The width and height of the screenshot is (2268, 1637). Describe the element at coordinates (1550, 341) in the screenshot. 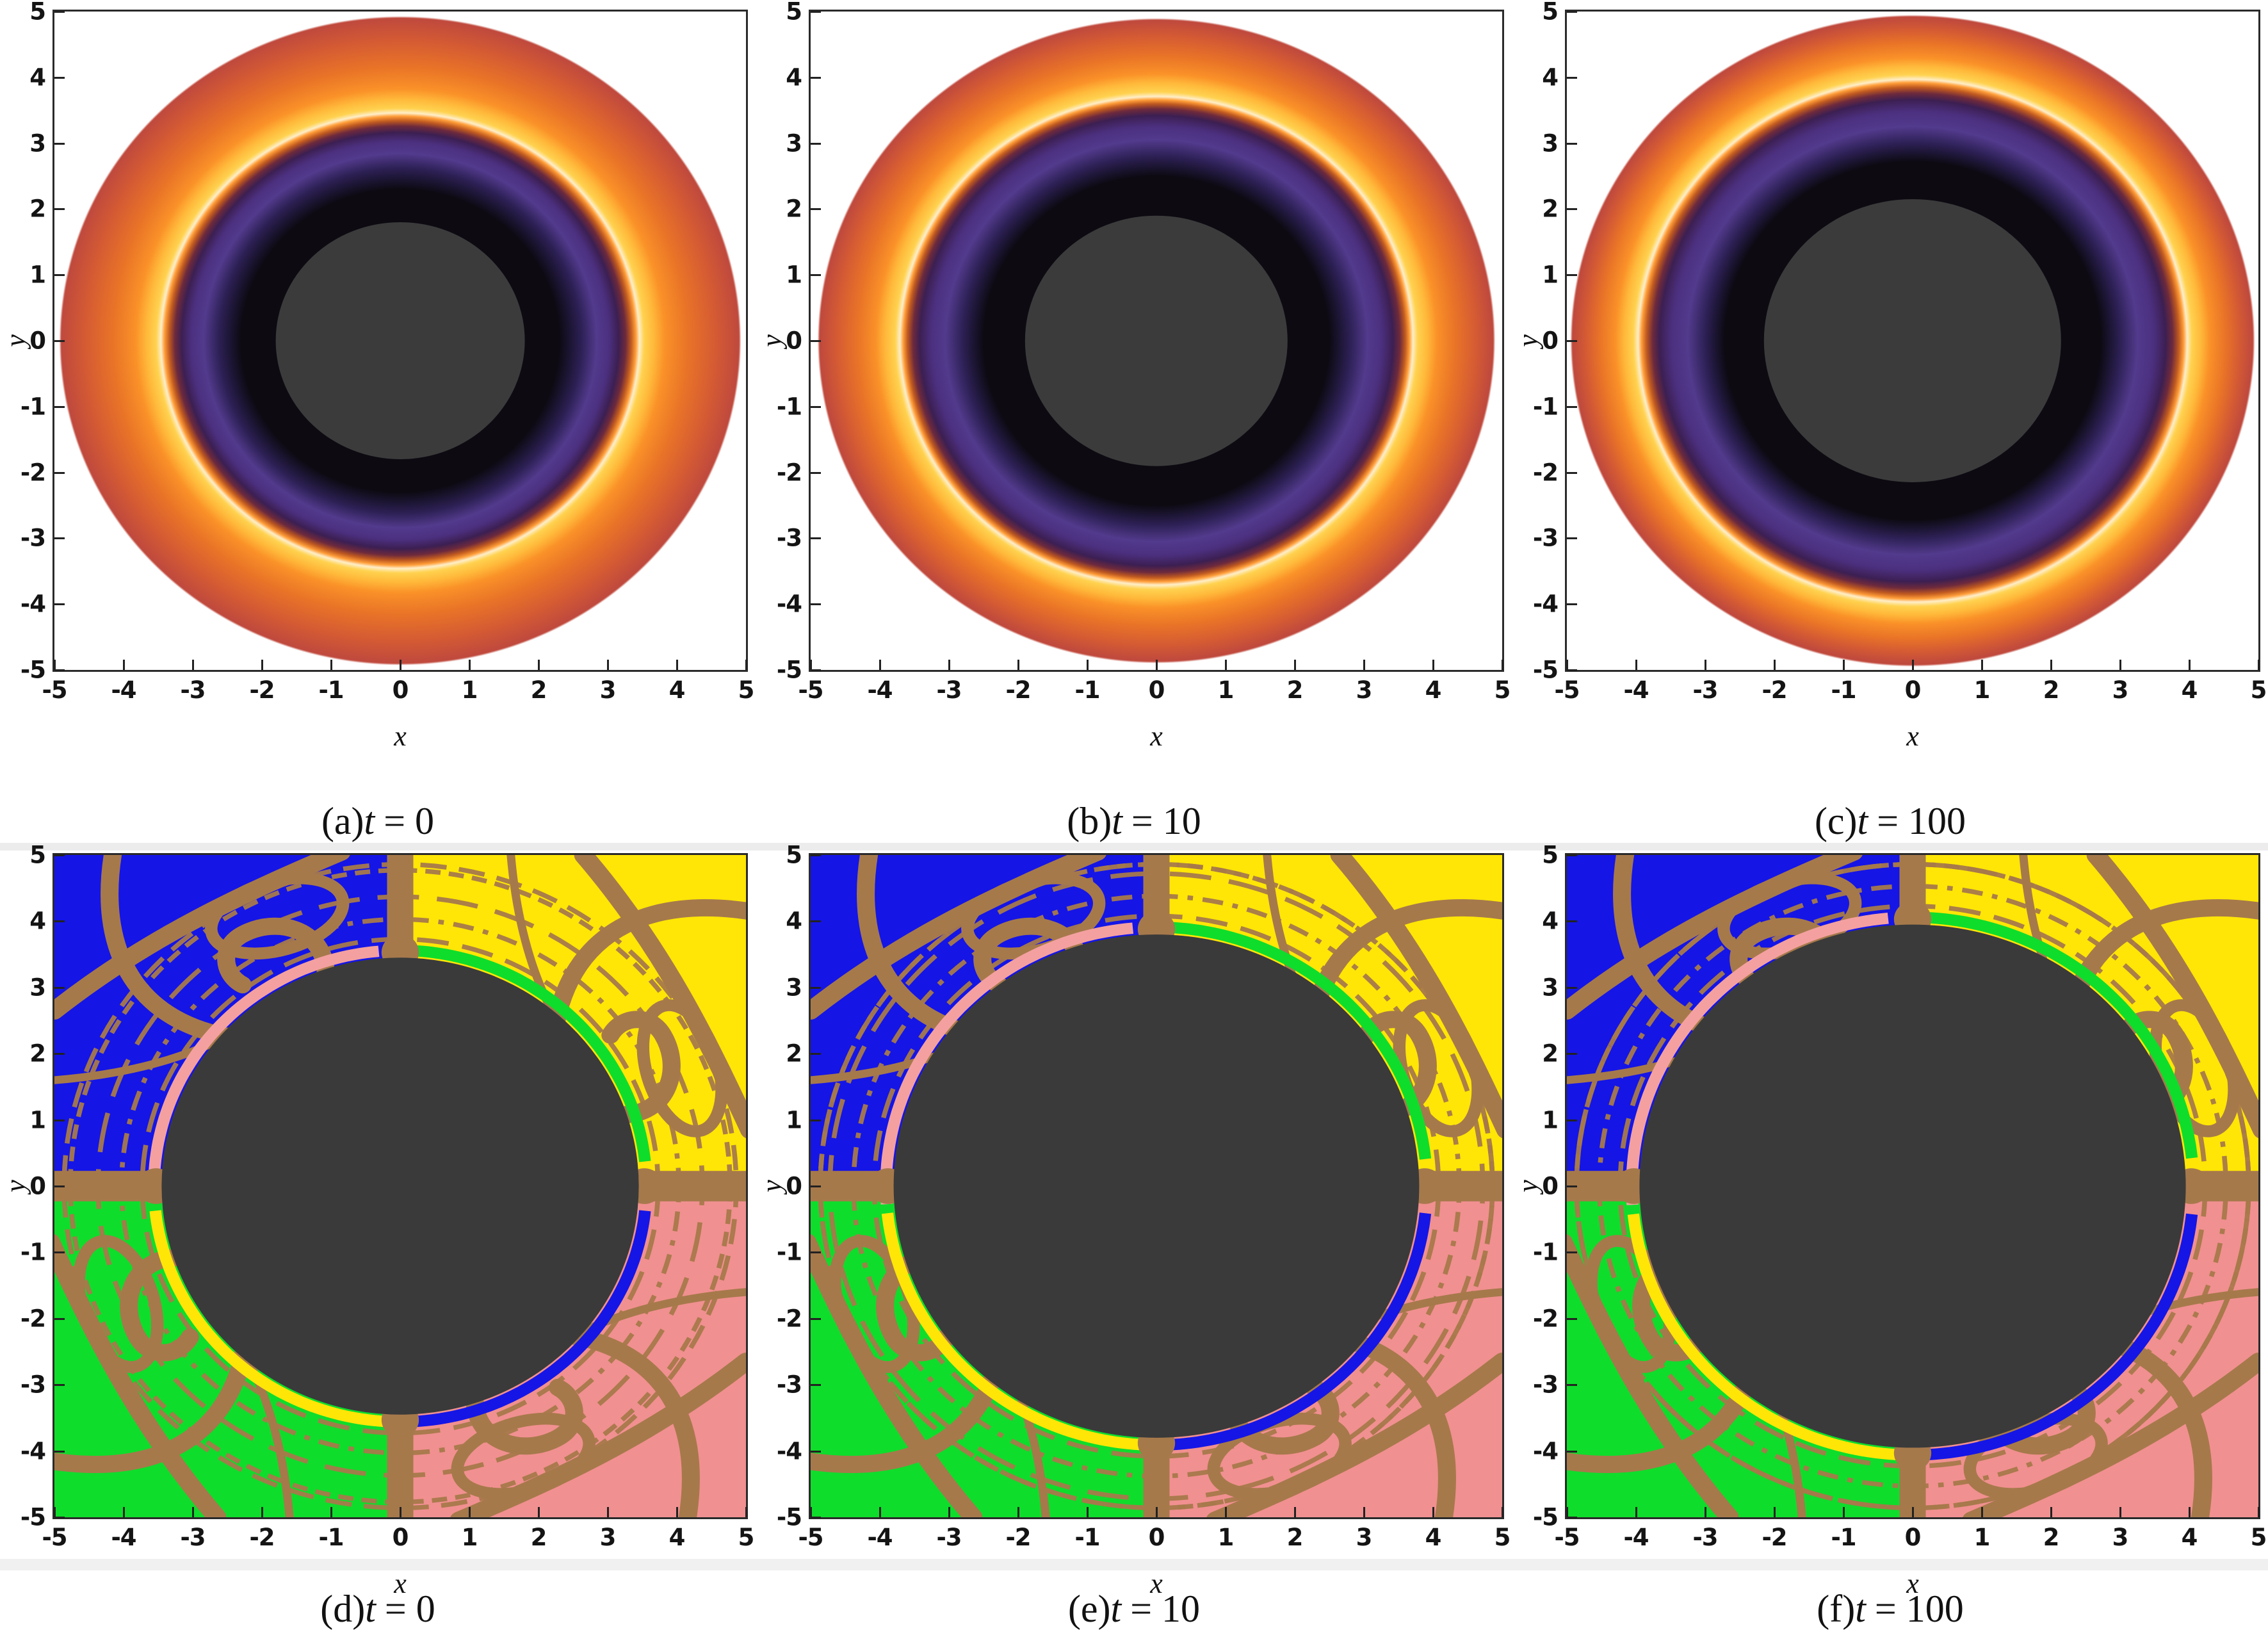

I see `y-tick-label-c: 0` at that location.